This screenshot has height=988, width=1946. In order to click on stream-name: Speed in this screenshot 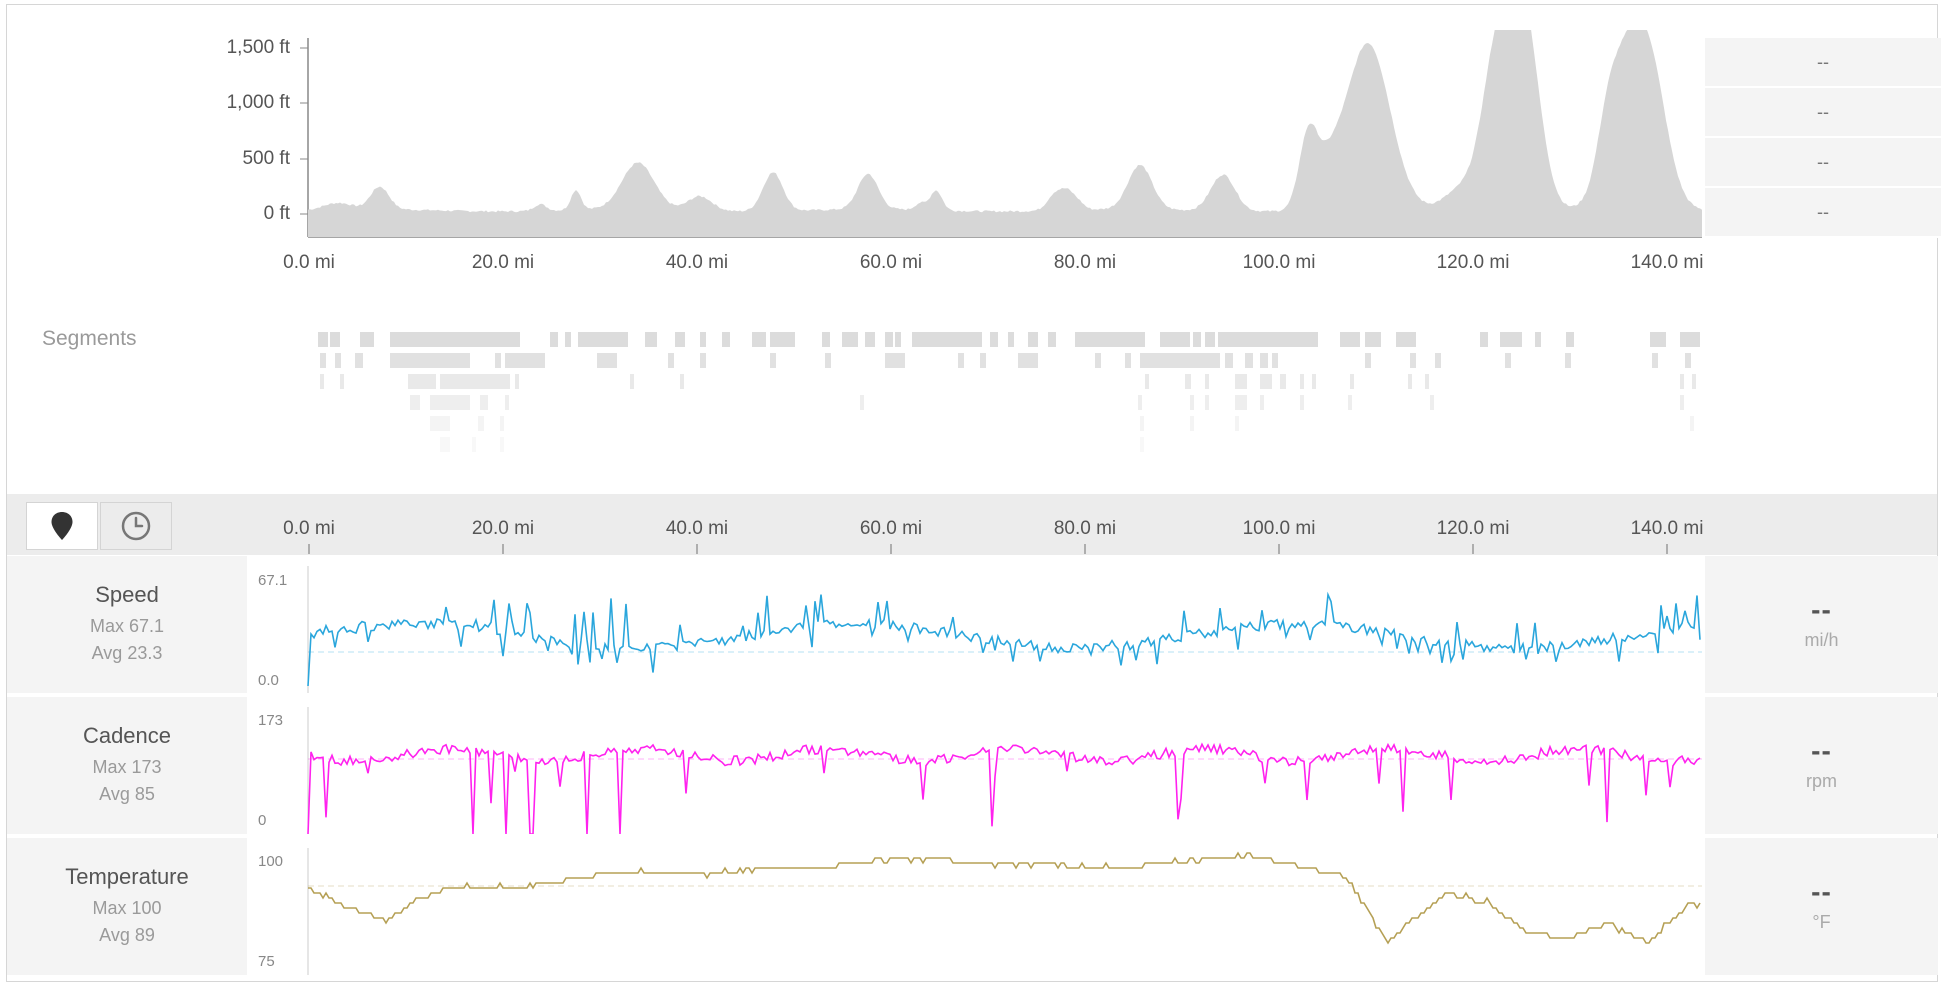, I will do `click(127, 594)`.